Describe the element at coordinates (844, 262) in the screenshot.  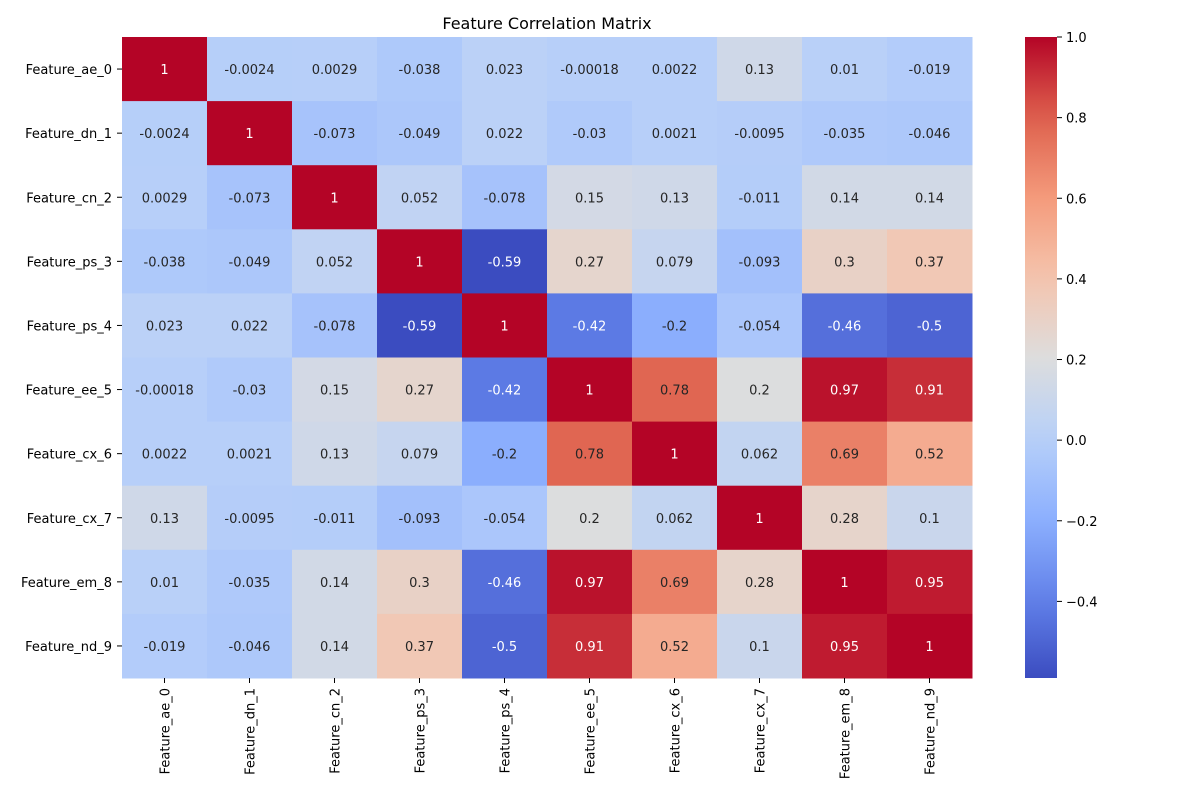
I see `cell-value-label: 0.3` at that location.